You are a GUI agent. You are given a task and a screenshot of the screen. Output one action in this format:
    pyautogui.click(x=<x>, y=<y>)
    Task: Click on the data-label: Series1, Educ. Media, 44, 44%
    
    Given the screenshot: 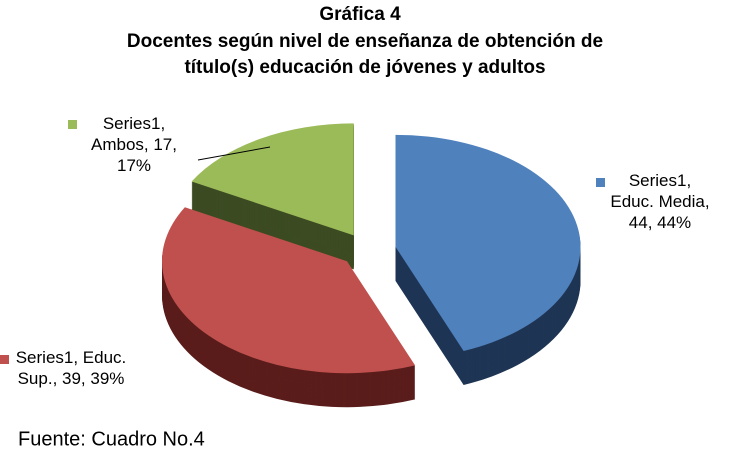 What is the action you would take?
    pyautogui.click(x=660, y=201)
    